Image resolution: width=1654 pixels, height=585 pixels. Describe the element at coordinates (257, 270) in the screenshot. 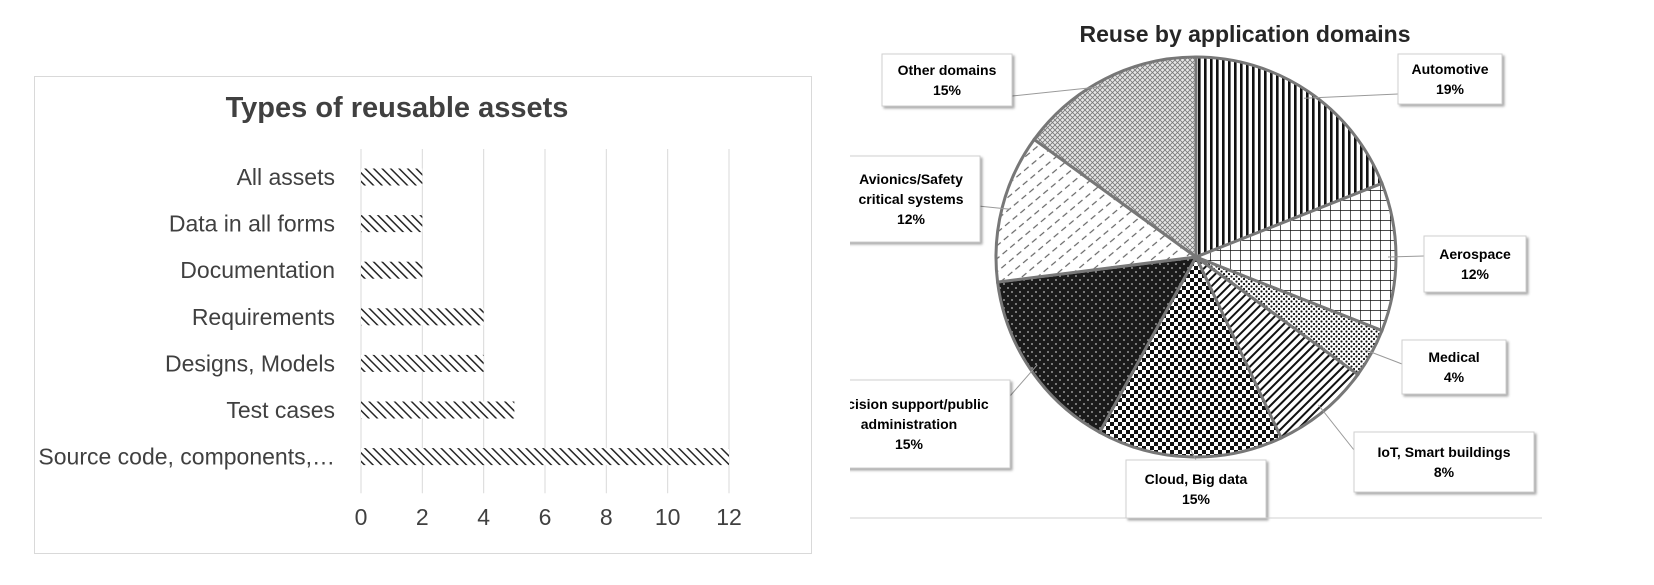

I see `category-label: Documentation` at that location.